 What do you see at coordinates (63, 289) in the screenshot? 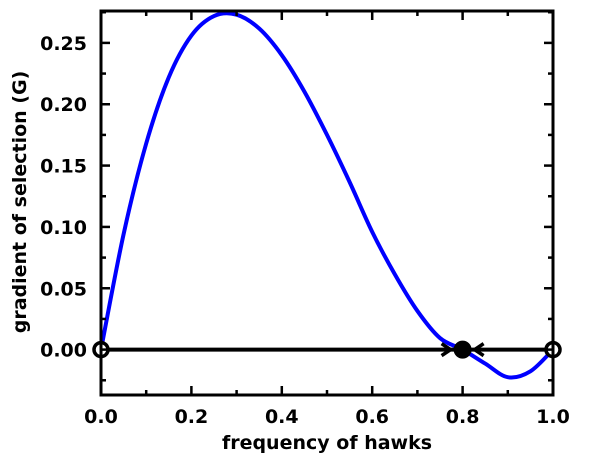
I see `y-tick-label: 0.05` at bounding box center [63, 289].